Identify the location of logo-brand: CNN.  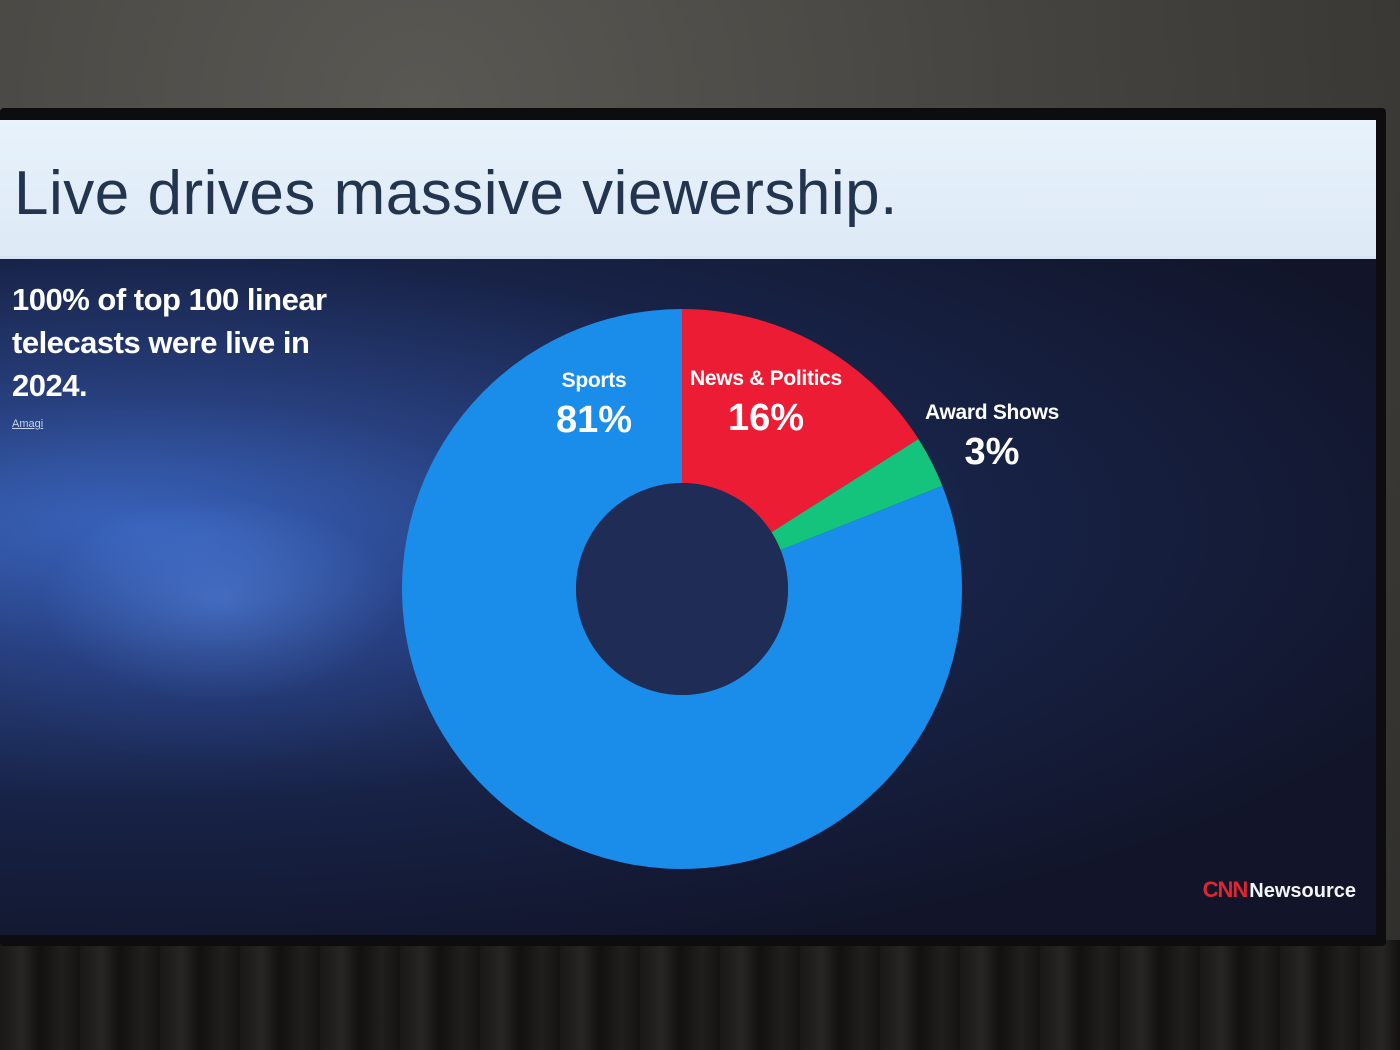
(1225, 889).